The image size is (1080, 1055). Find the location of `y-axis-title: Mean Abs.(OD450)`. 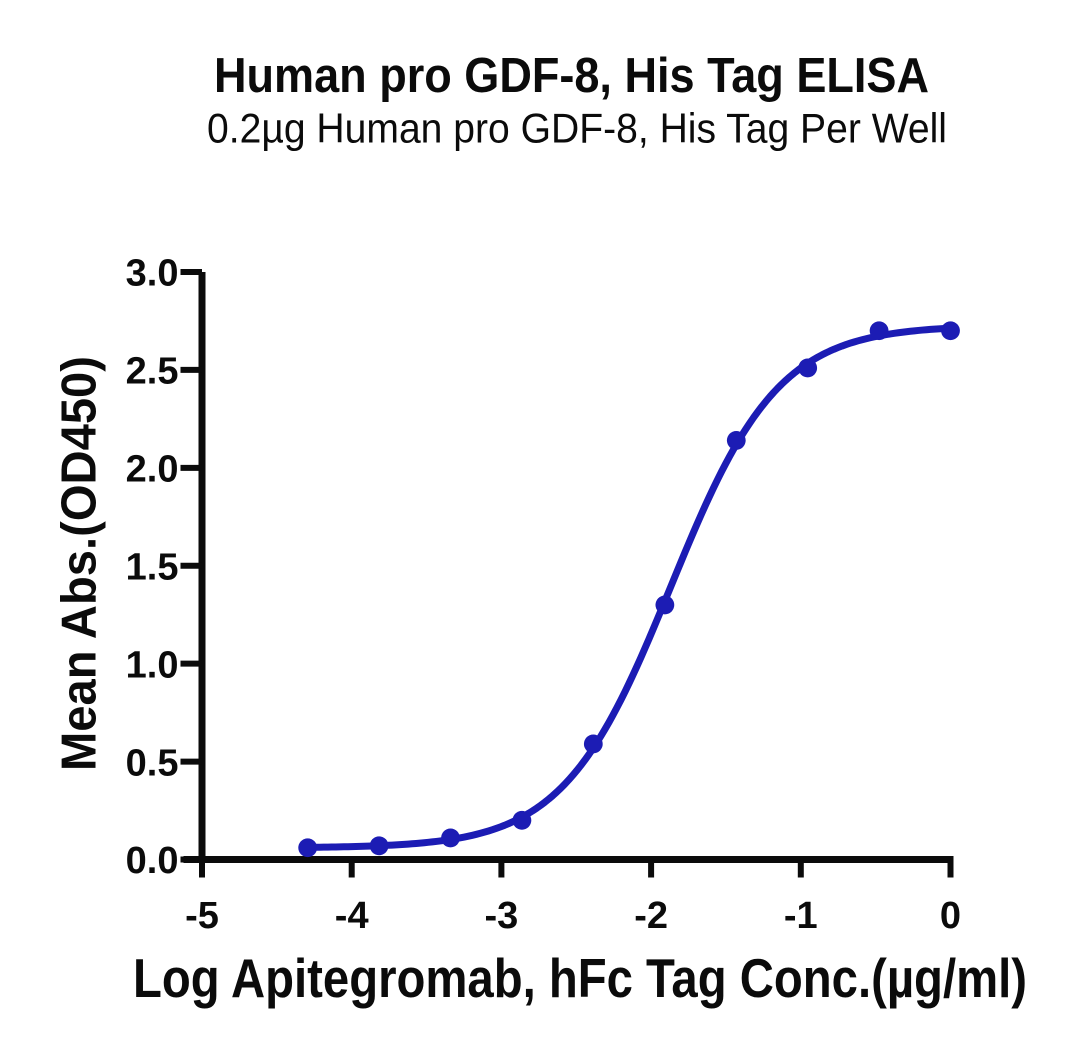

y-axis-title: Mean Abs.(OD450) is located at coordinates (80, 563).